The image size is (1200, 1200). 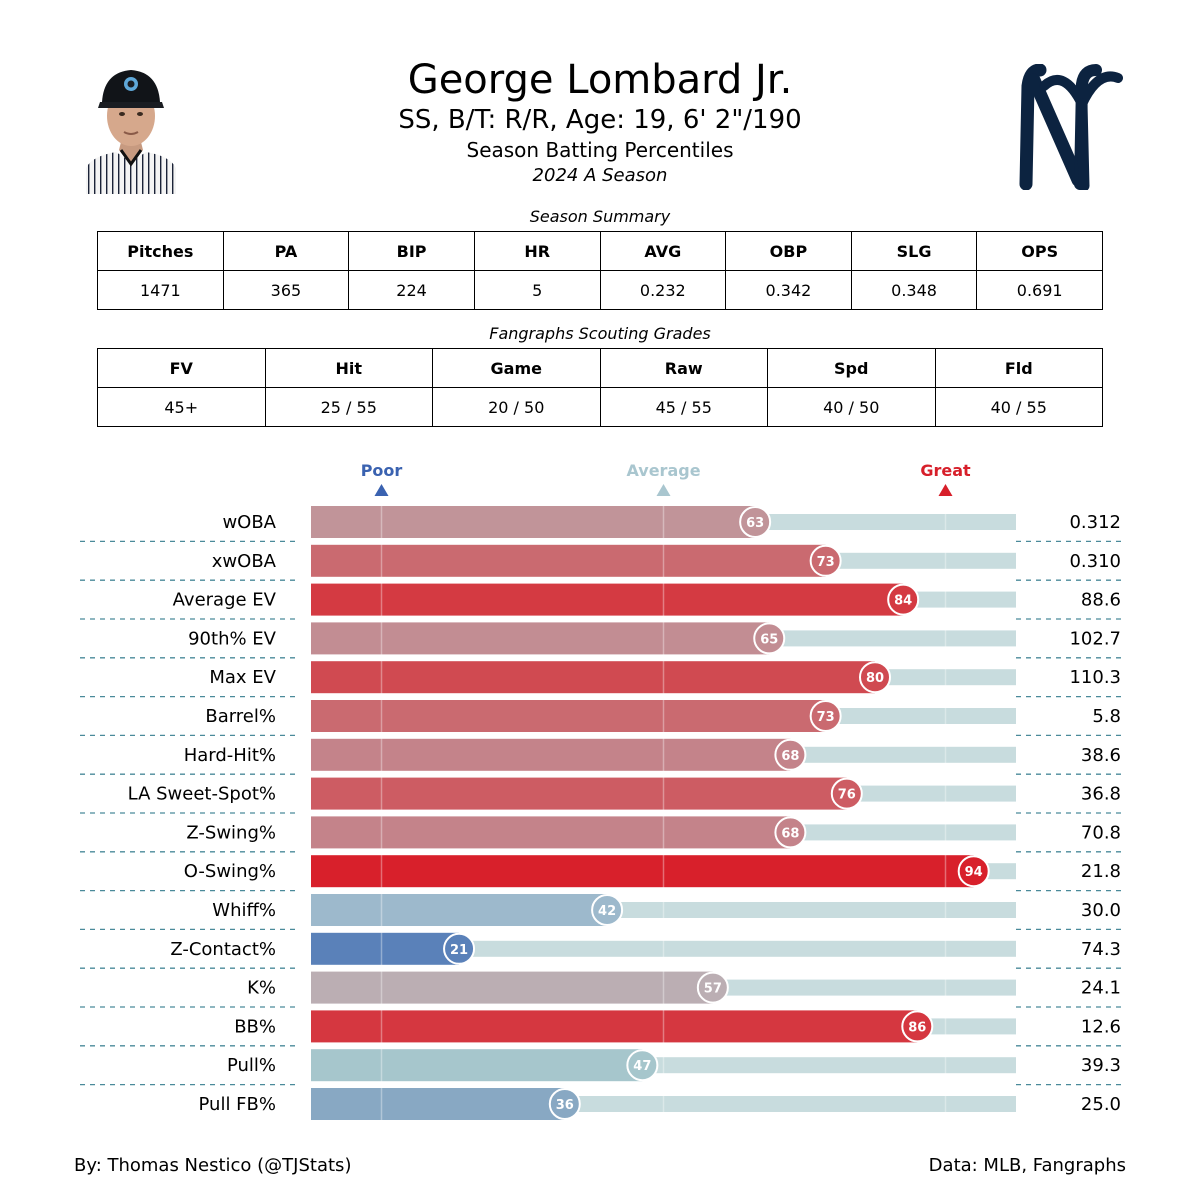 I want to click on stat-value: 102.7, so click(x=1095, y=638).